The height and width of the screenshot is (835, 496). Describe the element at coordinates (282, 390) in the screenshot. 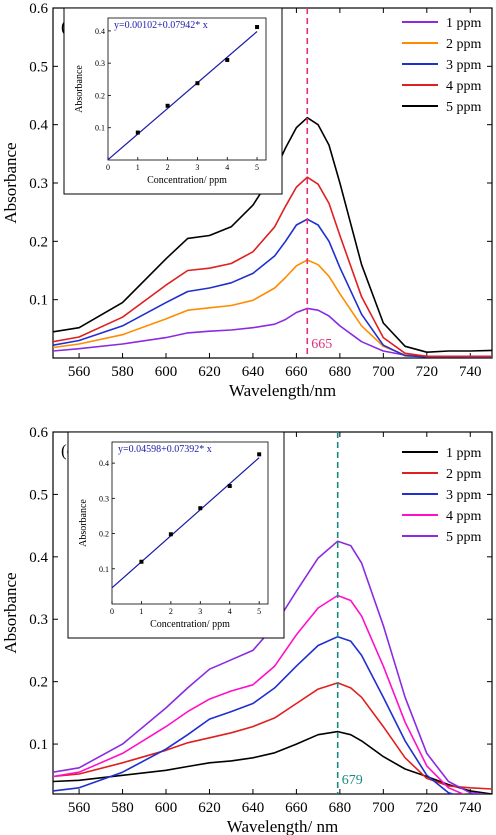

I see `x-axis-title: Wavelength/nm` at that location.